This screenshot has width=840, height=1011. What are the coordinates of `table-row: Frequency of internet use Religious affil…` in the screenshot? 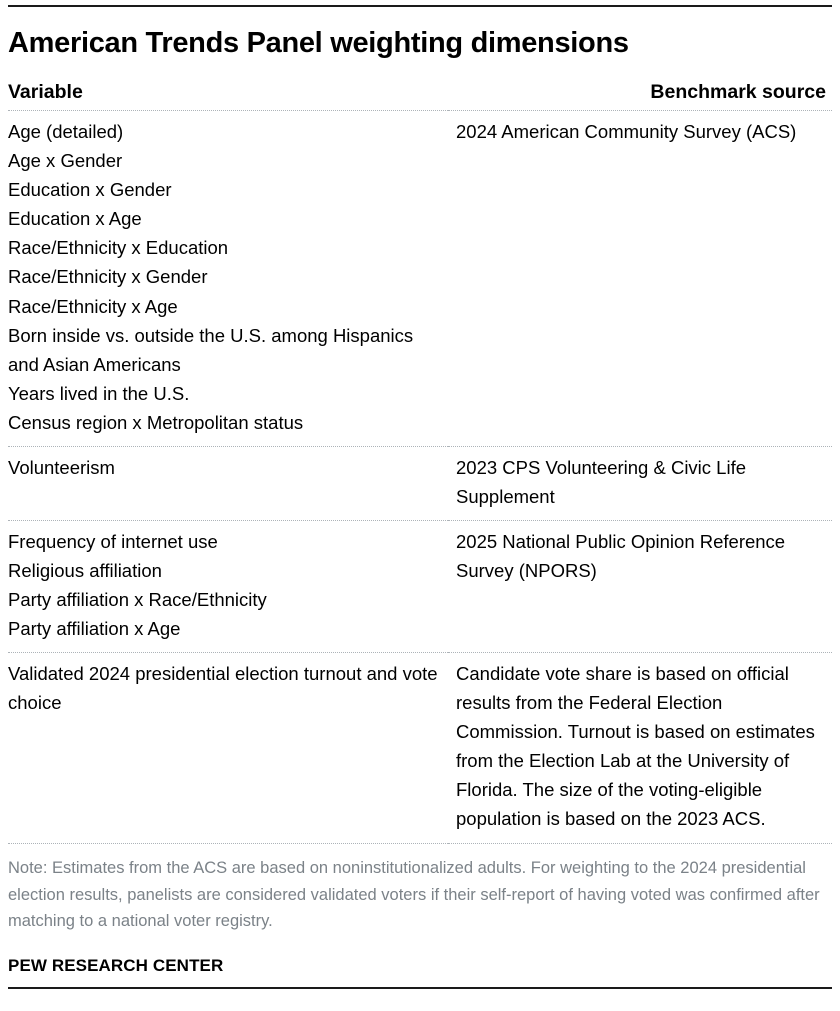 It's located at (420, 586).